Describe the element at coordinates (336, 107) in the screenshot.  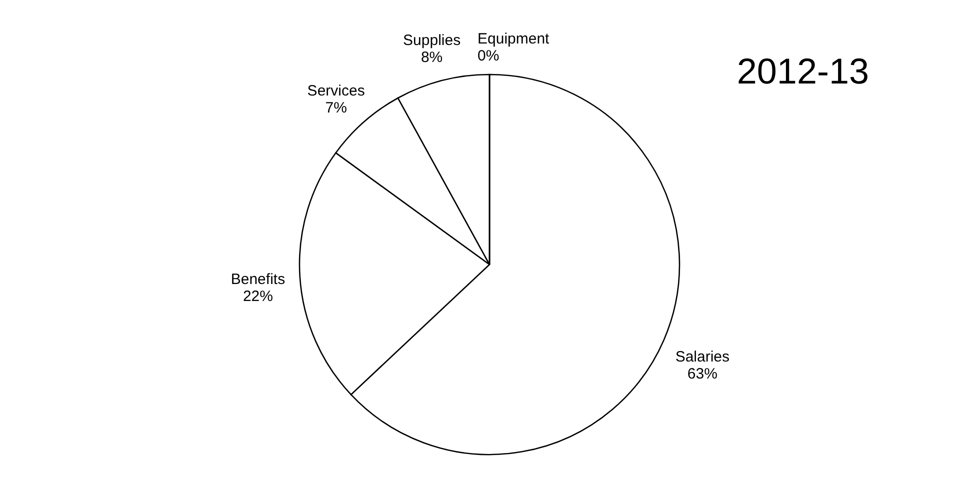
I see `data-label: 7%` at that location.